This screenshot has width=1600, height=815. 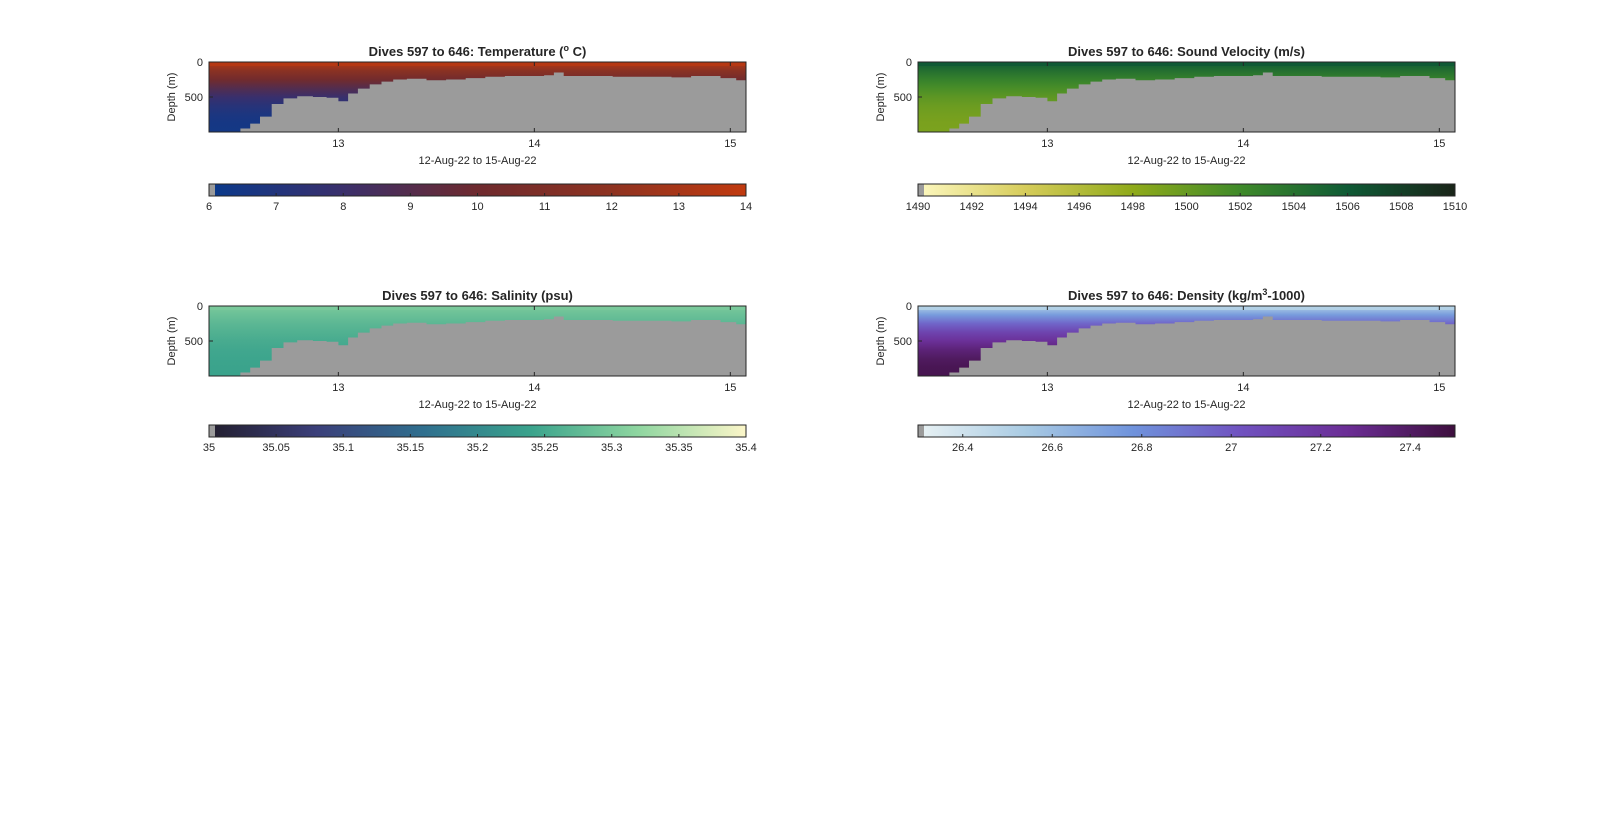 I want to click on colorbar-tick-label: 35.15, so click(x=411, y=448).